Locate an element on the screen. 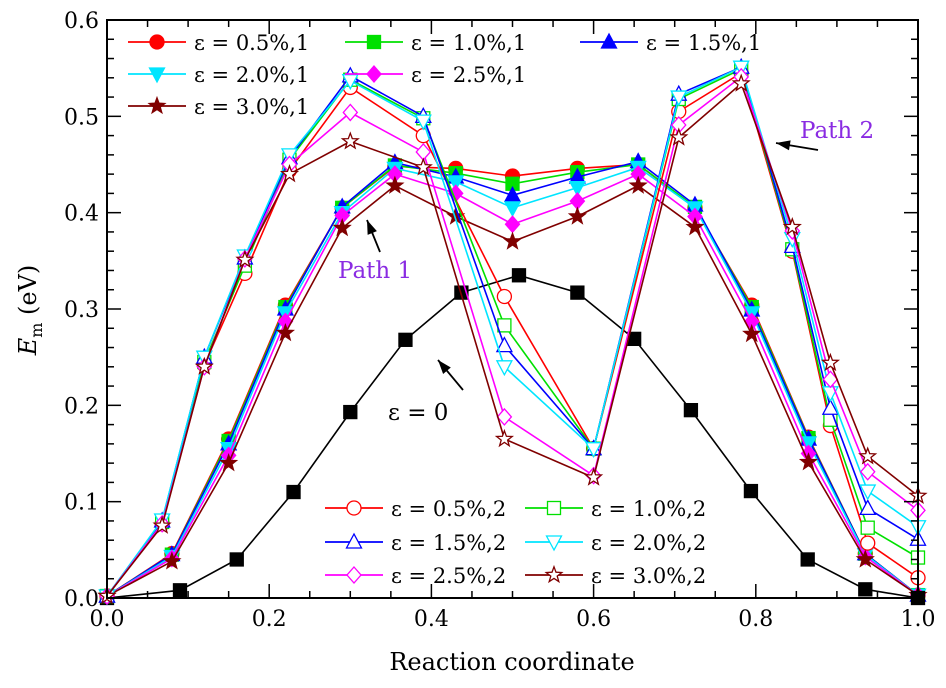 The image size is (946, 688). legend-label: ε = 1.5%,2 is located at coordinates (448, 543).